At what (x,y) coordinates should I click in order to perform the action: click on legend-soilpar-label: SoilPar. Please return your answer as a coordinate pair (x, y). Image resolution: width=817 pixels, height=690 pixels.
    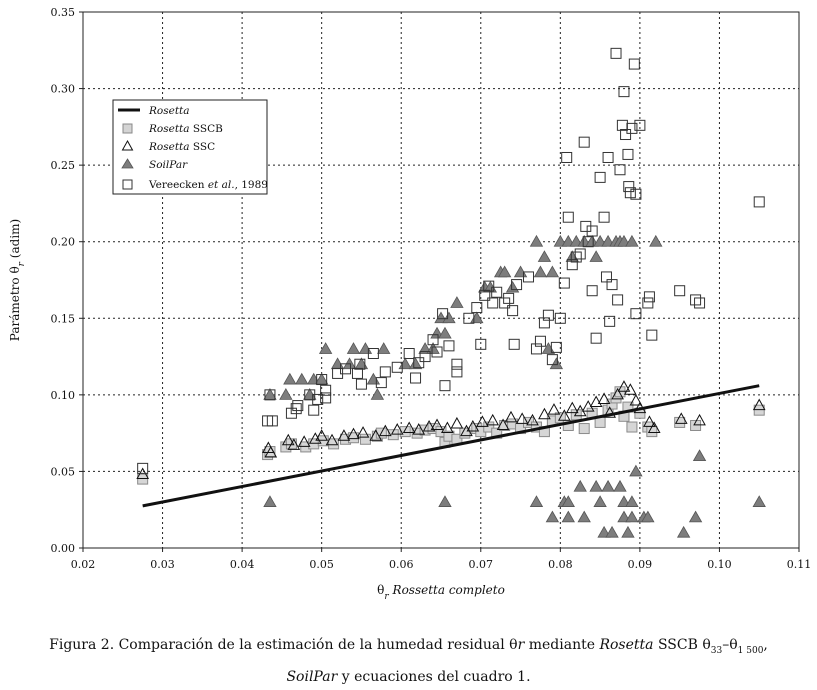
    Looking at the image, I should click on (168, 165).